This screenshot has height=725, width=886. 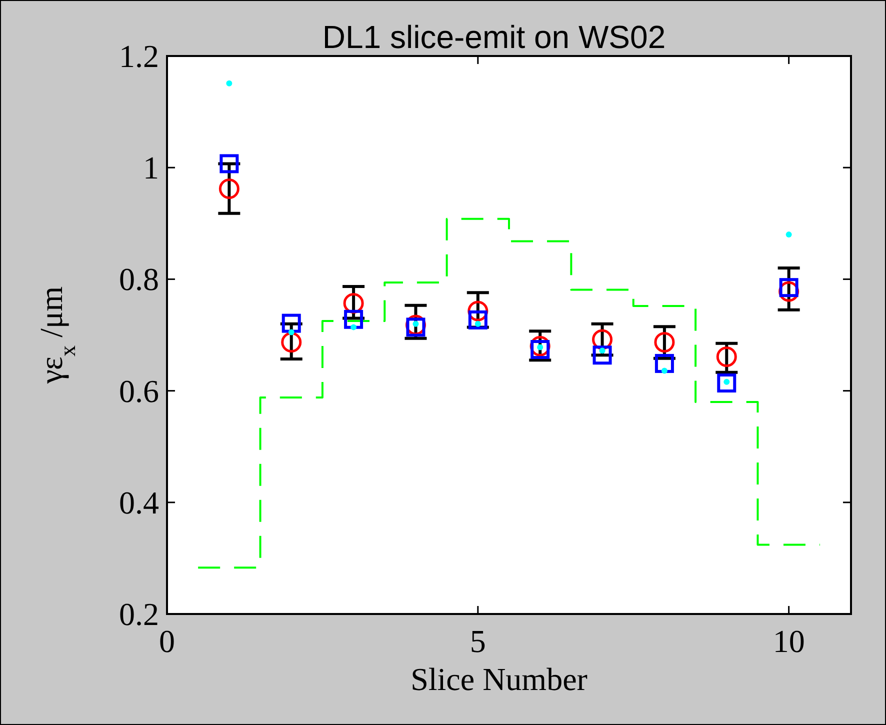 What do you see at coordinates (151, 168) in the screenshot?
I see `y-tick-label: 1` at bounding box center [151, 168].